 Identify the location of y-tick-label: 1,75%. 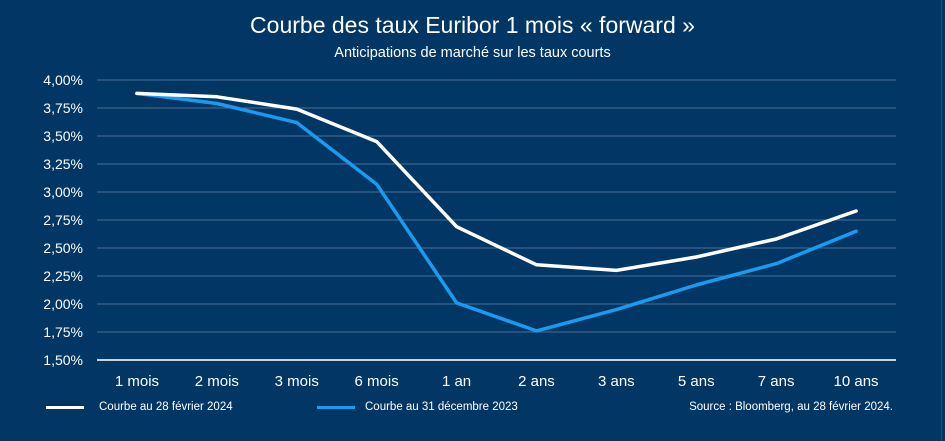
(63, 332).